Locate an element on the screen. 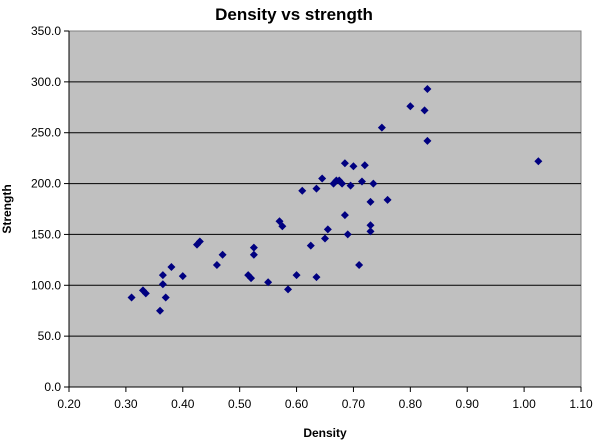 The height and width of the screenshot is (443, 598). x-tick-label: 1.00 is located at coordinates (524, 404).